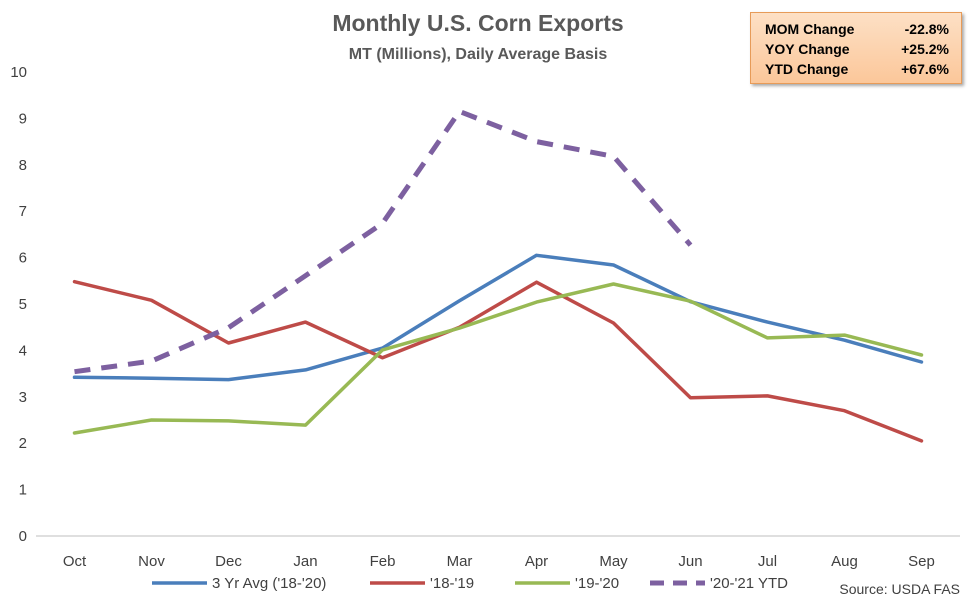  What do you see at coordinates (536, 561) in the screenshot?
I see `x-tick-label: Apr` at bounding box center [536, 561].